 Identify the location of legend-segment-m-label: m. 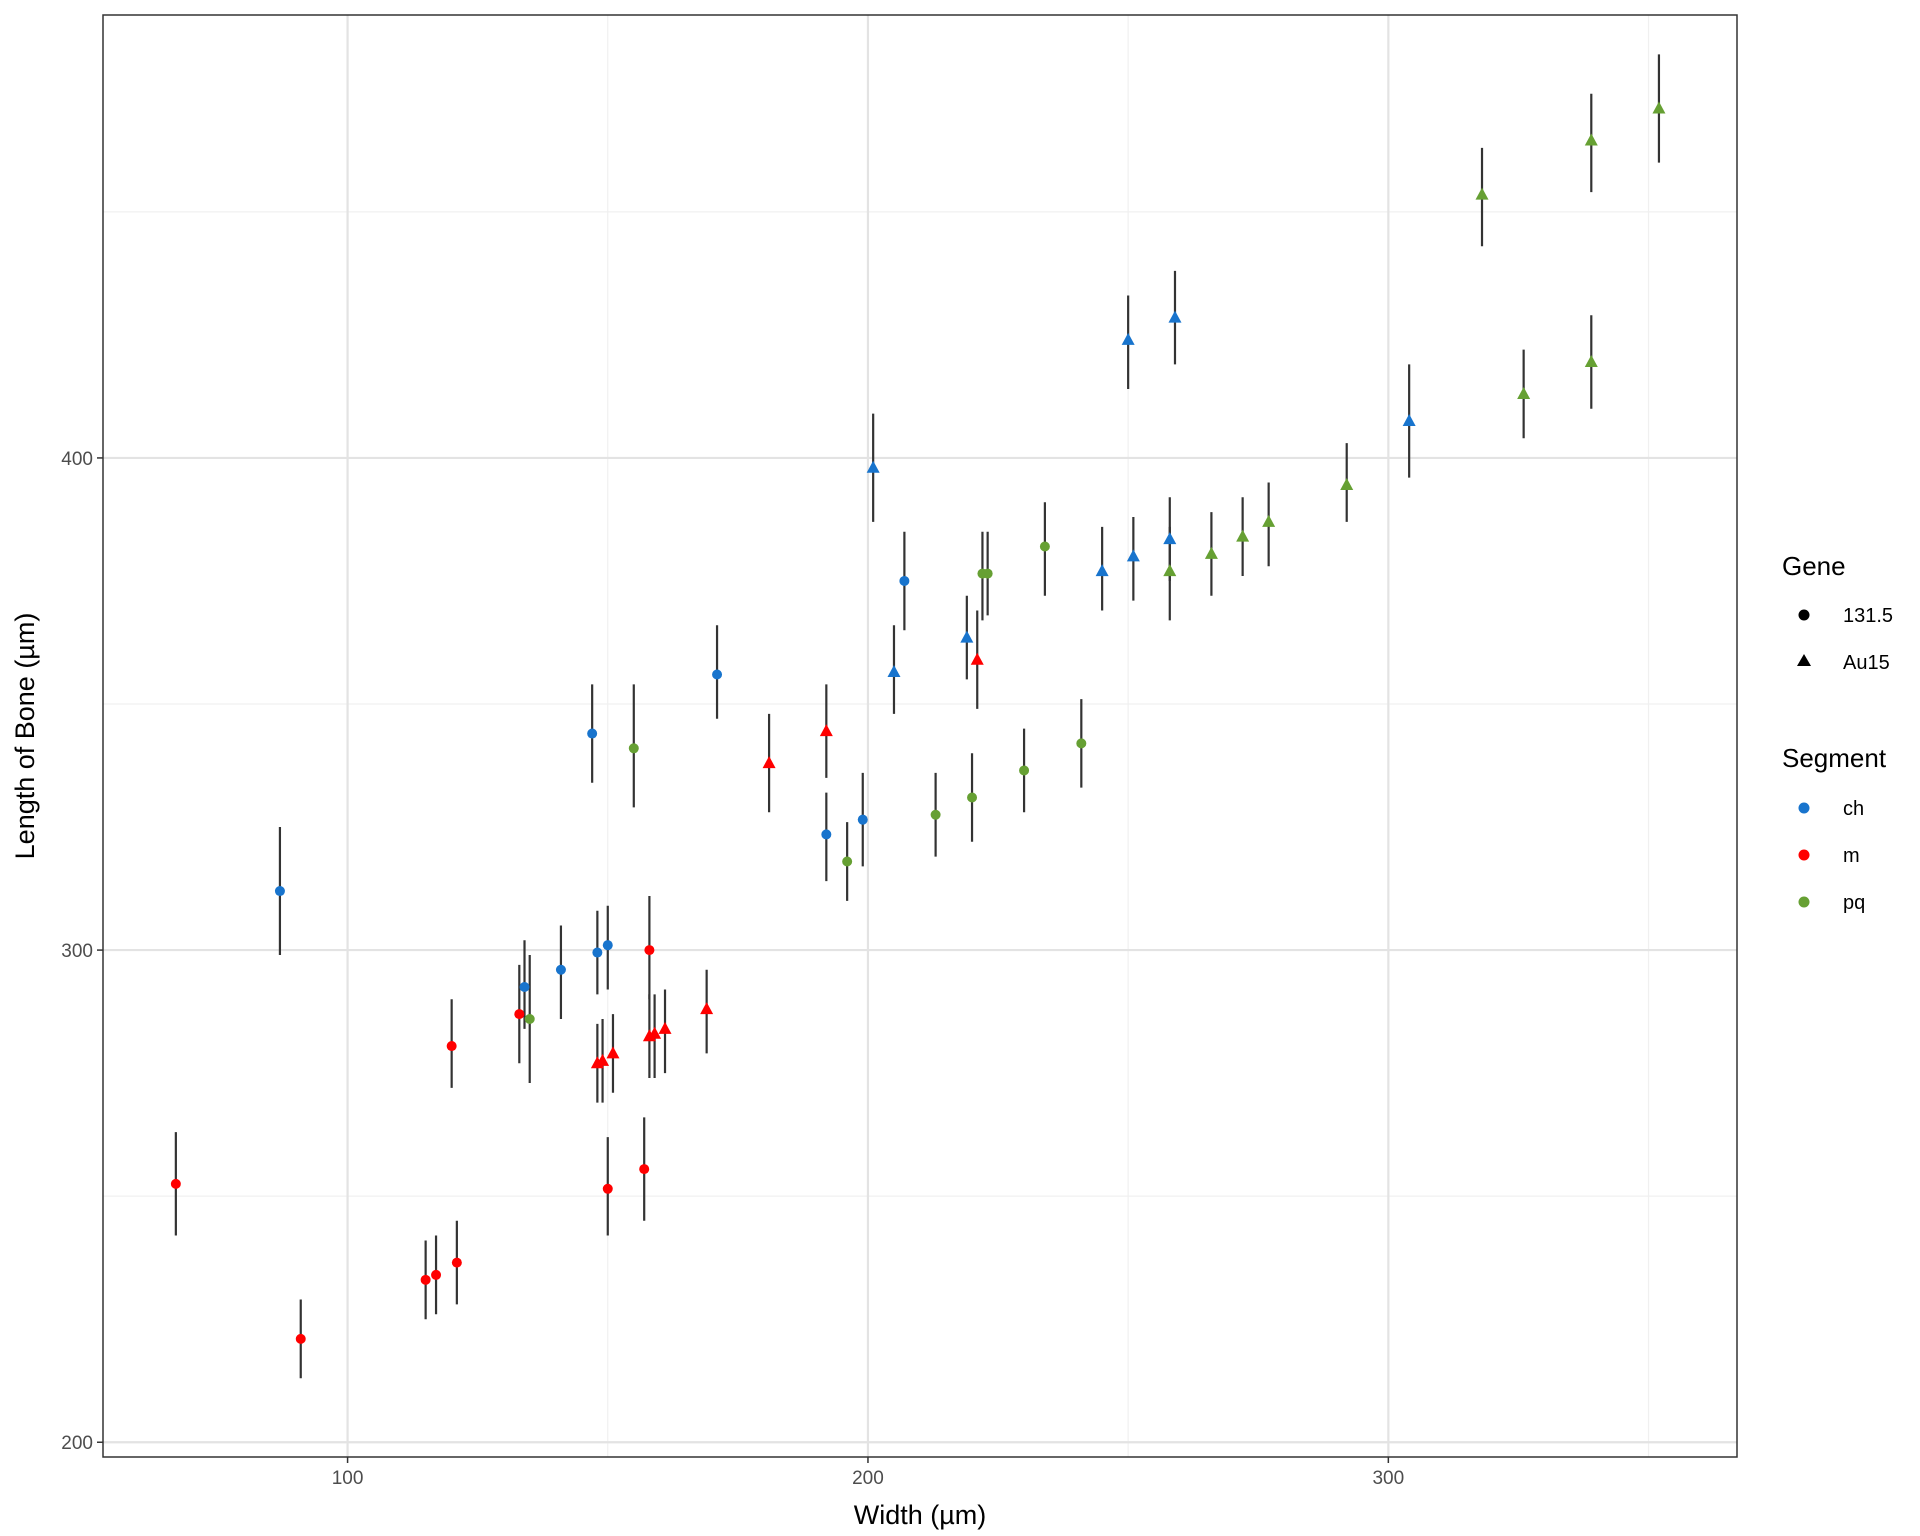
(1851, 856).